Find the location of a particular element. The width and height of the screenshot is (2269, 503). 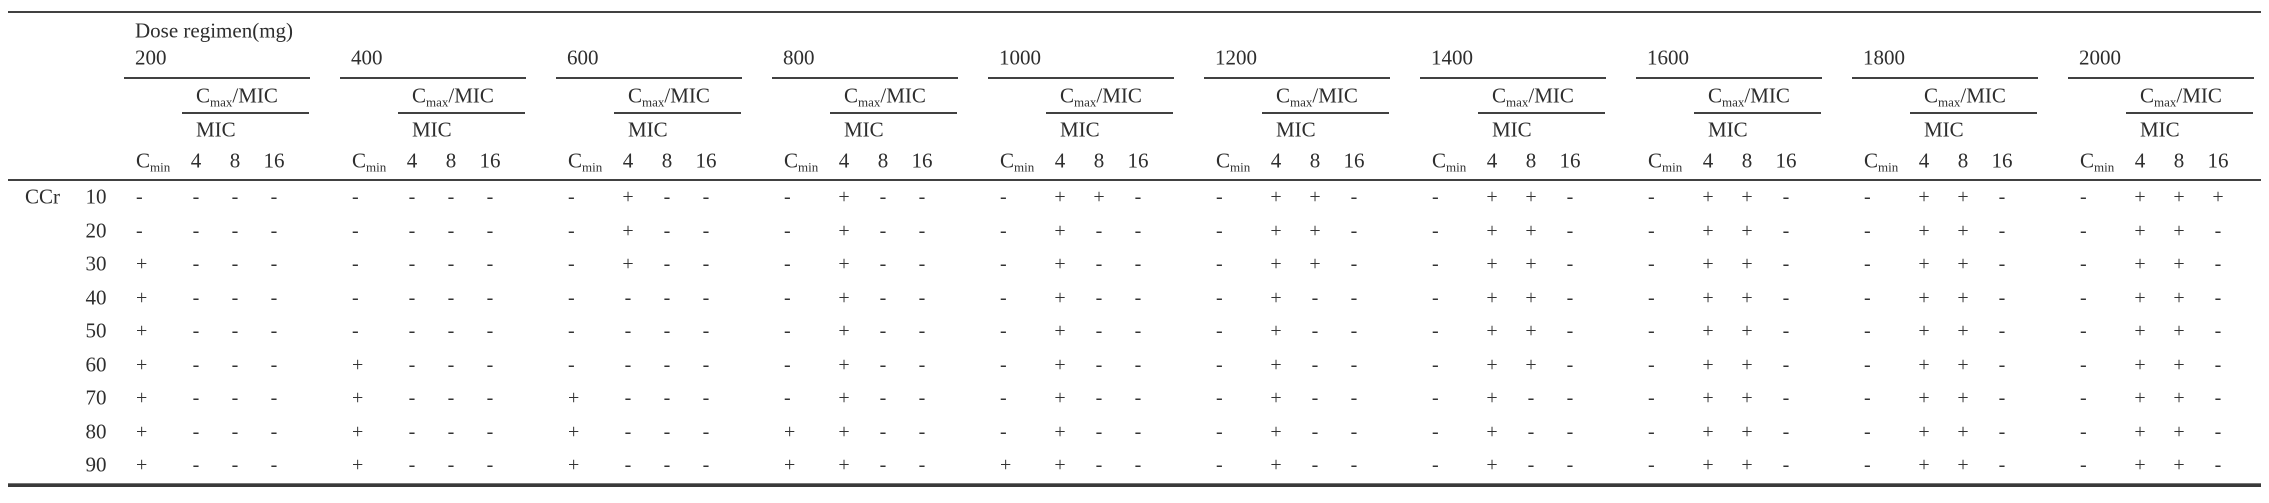

top-rule is located at coordinates (1134, 12).